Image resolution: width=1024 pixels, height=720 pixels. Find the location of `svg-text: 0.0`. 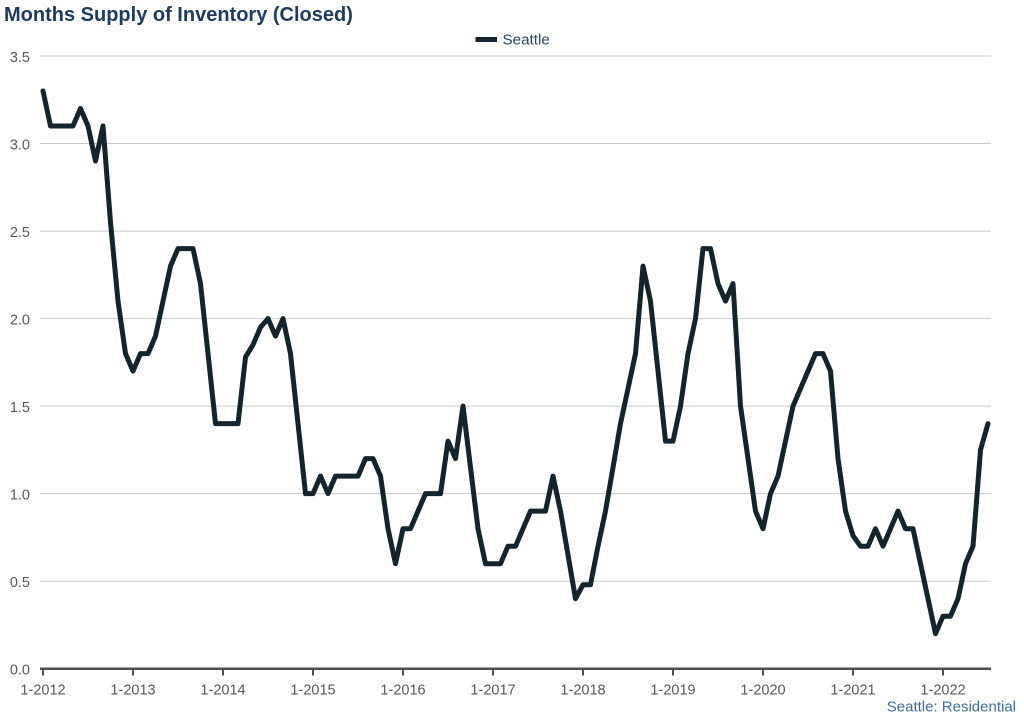

svg-text: 0.0 is located at coordinates (20, 671).